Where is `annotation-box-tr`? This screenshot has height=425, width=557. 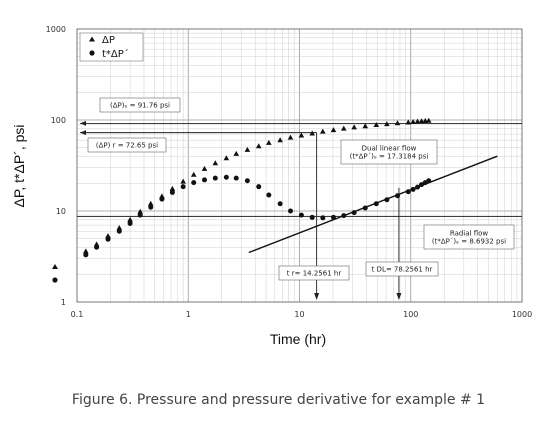
annotation-box-tr is located at coordinates (314, 273).